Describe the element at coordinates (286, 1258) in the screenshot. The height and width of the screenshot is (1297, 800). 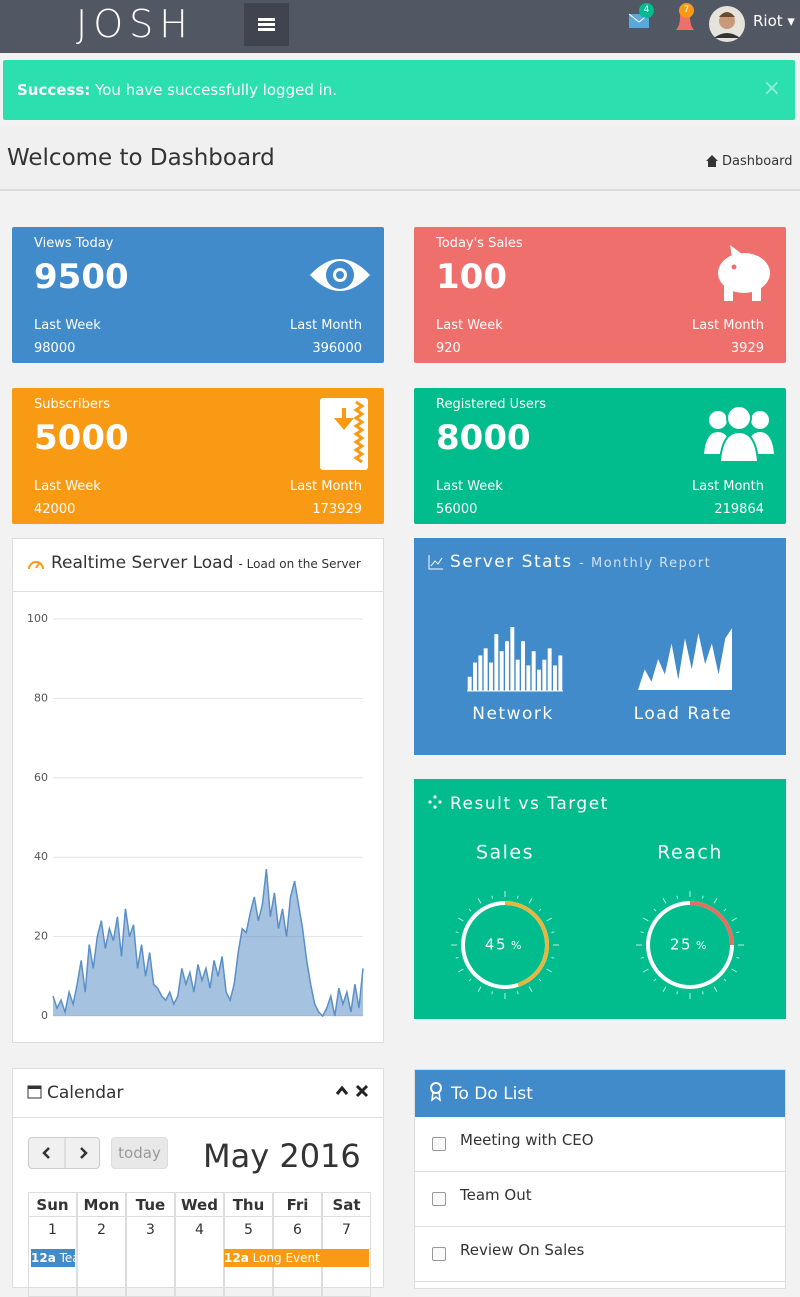
I see `event-title: Long Event` at that location.